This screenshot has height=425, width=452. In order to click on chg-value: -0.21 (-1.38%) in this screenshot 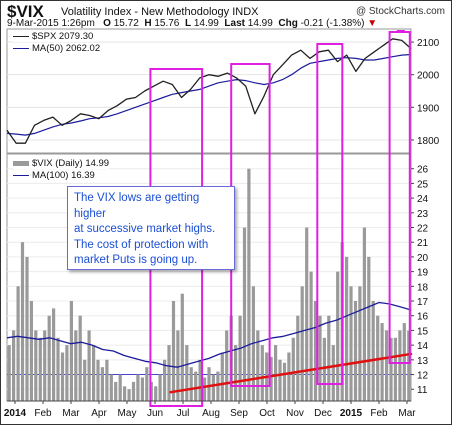, I will do `click(332, 23)`.